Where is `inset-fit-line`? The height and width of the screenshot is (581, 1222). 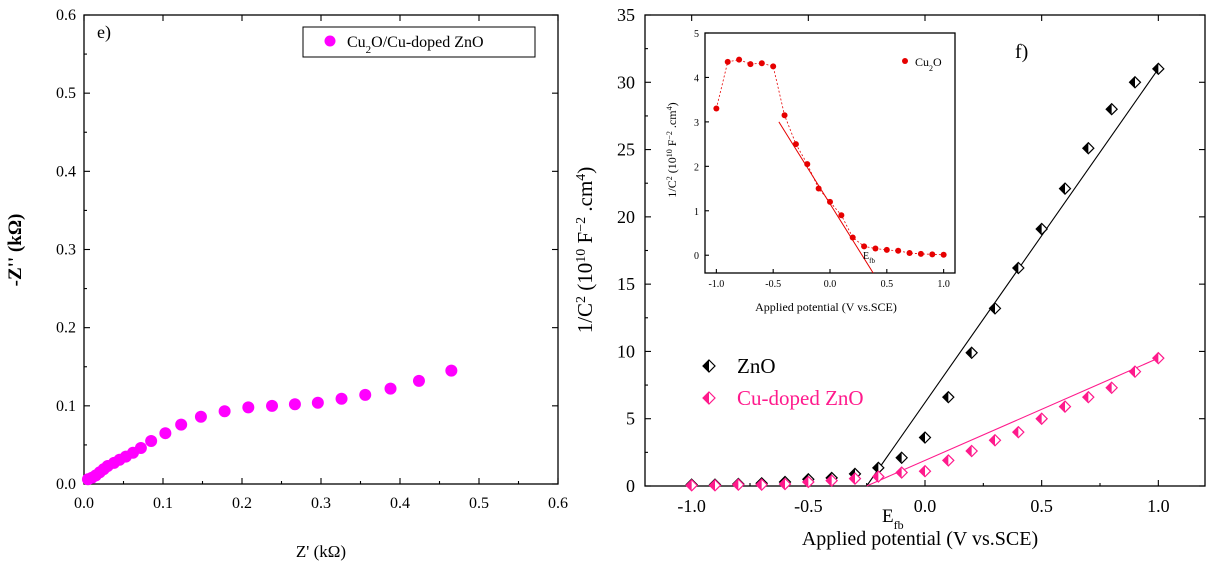
inset-fit-line is located at coordinates (826, 197).